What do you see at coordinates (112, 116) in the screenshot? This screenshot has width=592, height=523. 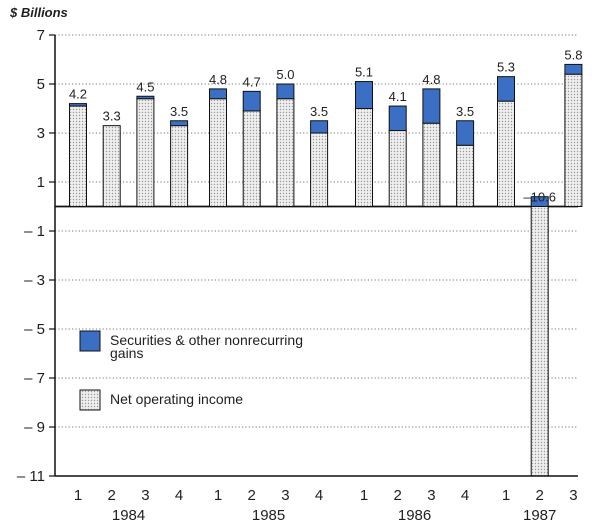 I see `data-label: 3.3` at bounding box center [112, 116].